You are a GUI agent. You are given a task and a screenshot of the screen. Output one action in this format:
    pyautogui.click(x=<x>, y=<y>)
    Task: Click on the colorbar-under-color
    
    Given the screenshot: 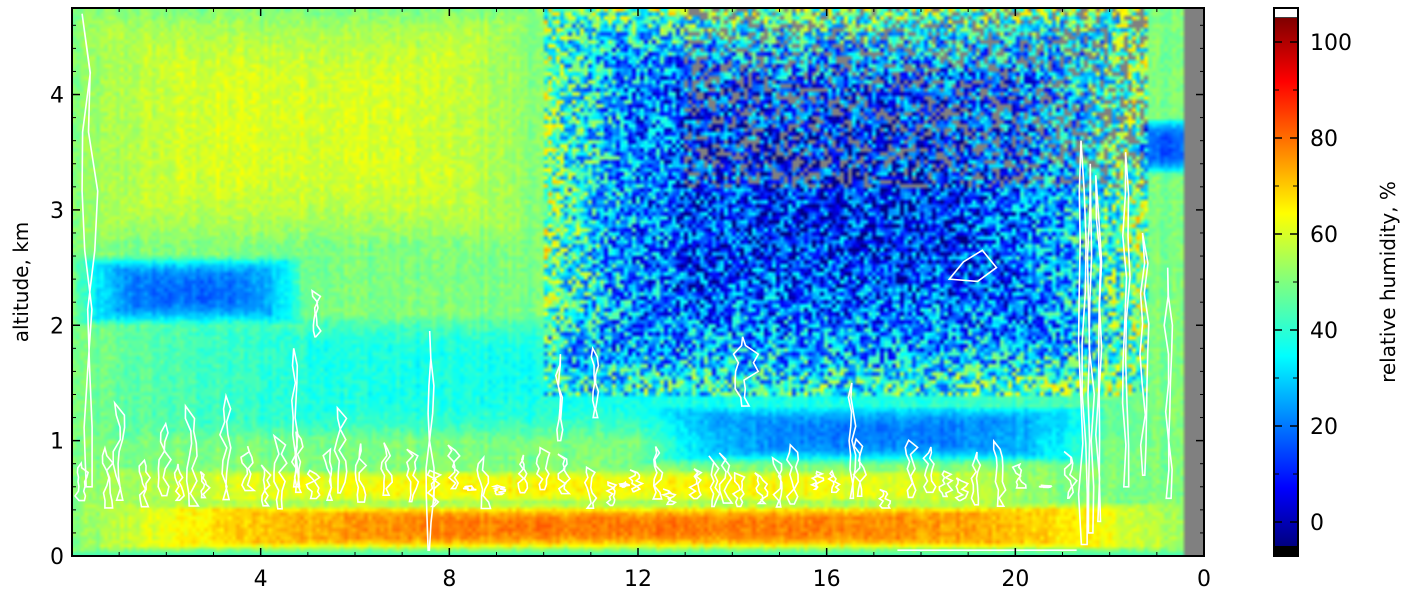 What is the action you would take?
    pyautogui.click(x=1286, y=551)
    